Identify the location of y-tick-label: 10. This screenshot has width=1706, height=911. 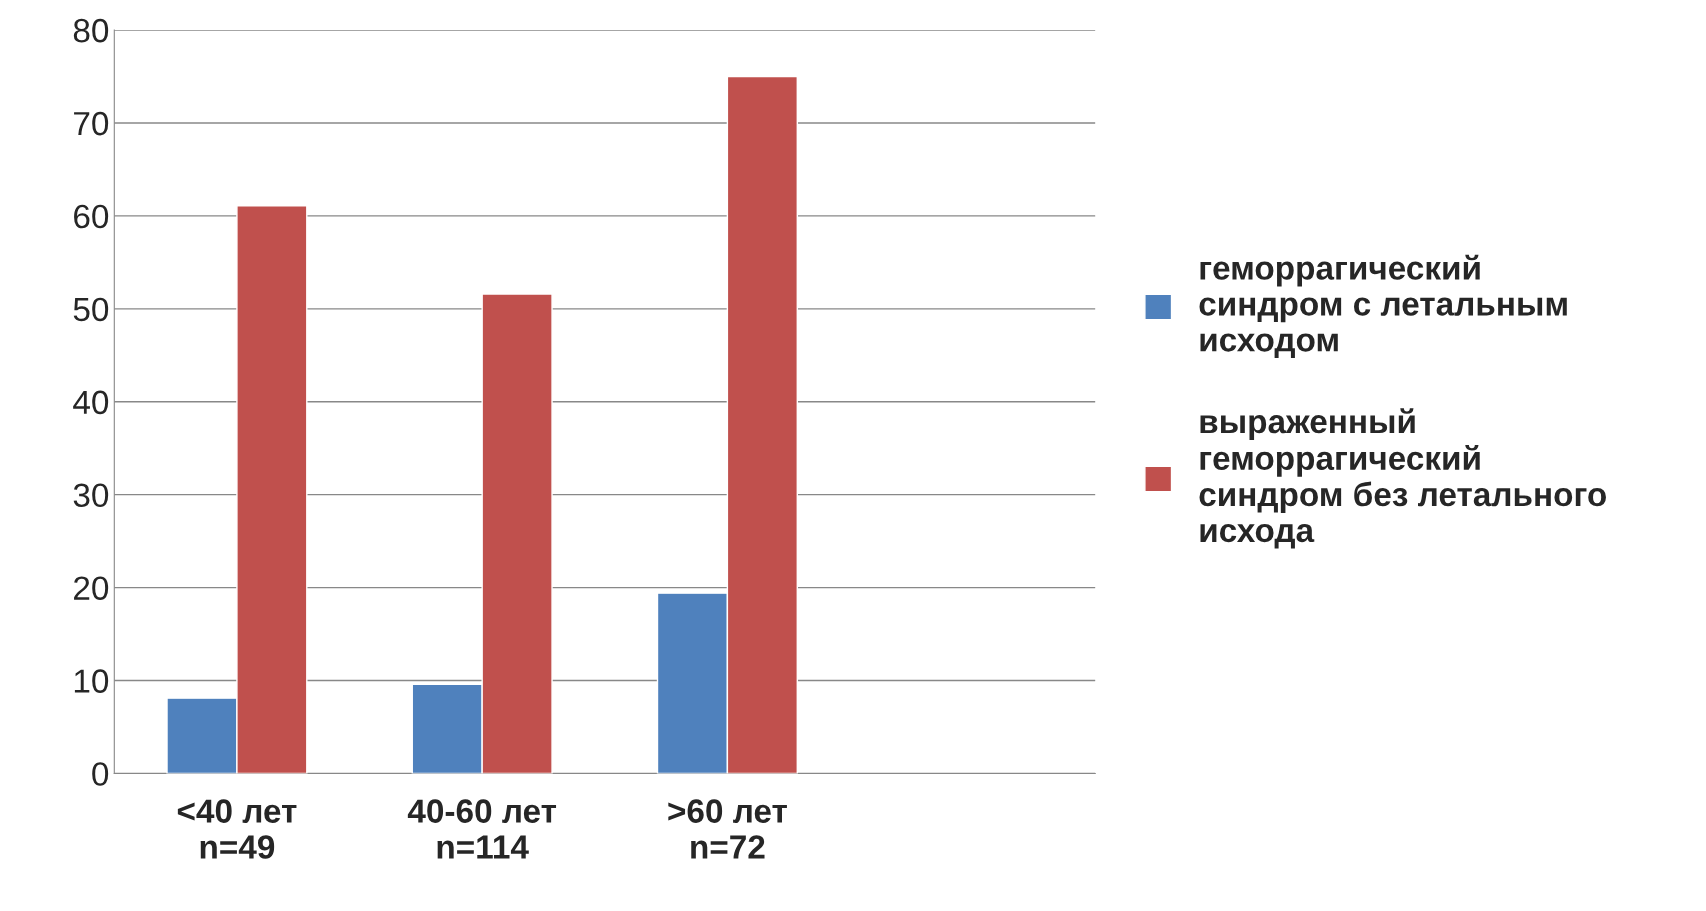
(91, 681).